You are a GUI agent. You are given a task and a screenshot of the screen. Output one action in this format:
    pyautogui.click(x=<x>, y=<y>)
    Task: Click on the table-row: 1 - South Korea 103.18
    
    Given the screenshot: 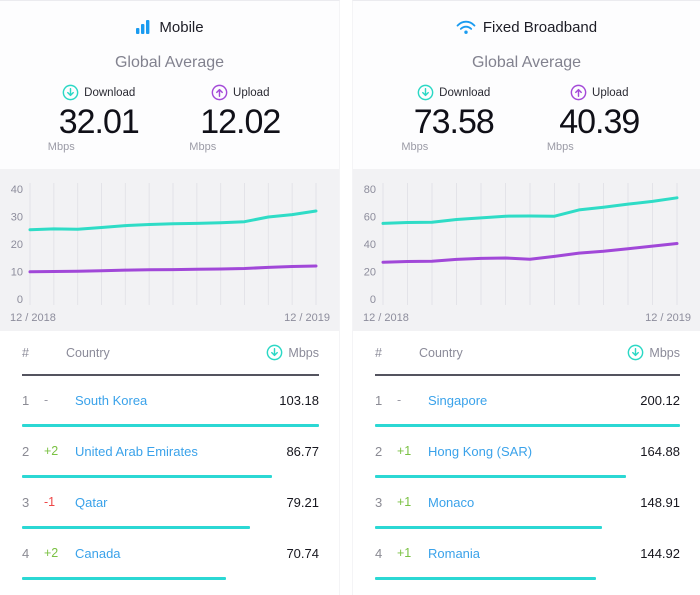 What is the action you would take?
    pyautogui.click(x=170, y=401)
    